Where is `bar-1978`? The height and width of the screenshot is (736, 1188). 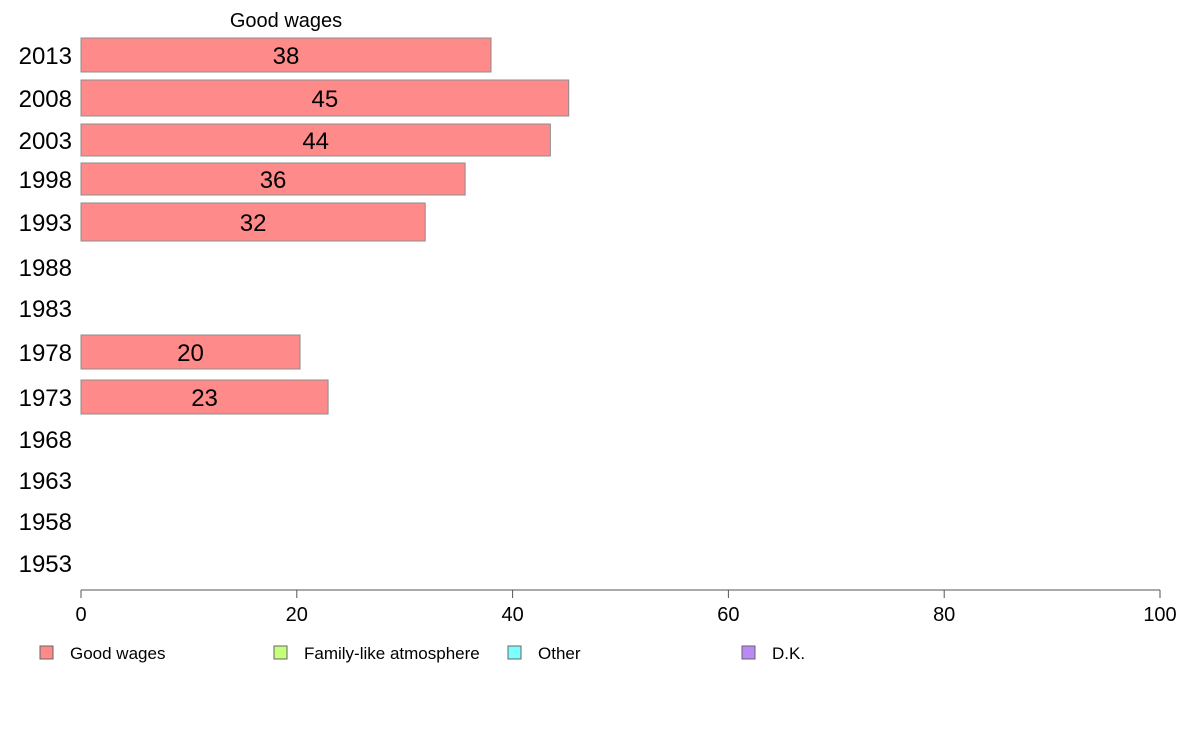
bar-1978 is located at coordinates (190, 352).